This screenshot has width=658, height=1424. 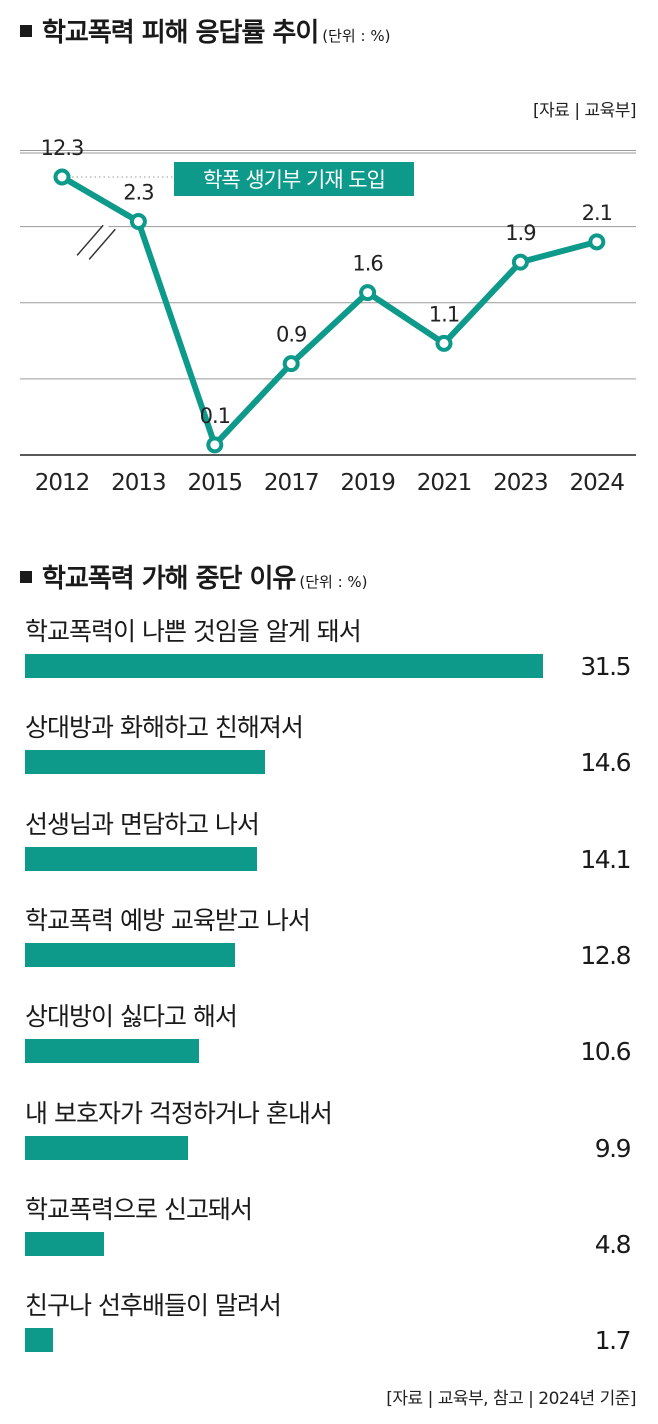 What do you see at coordinates (605, 763) in the screenshot?
I see `bar-value-label: 14.6` at bounding box center [605, 763].